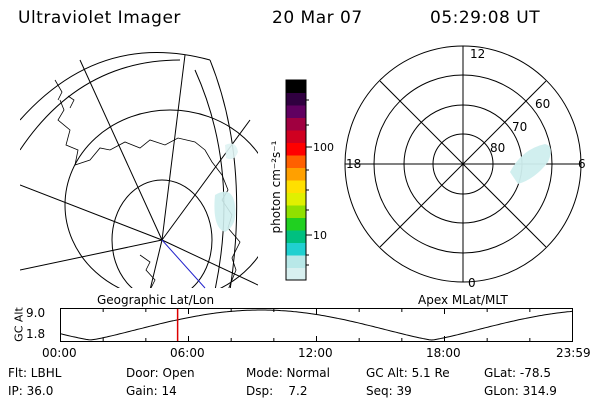 The image size is (600, 400). What do you see at coordinates (320, 235) in the screenshot?
I see `colorbar-tick-10: 10` at bounding box center [320, 235].